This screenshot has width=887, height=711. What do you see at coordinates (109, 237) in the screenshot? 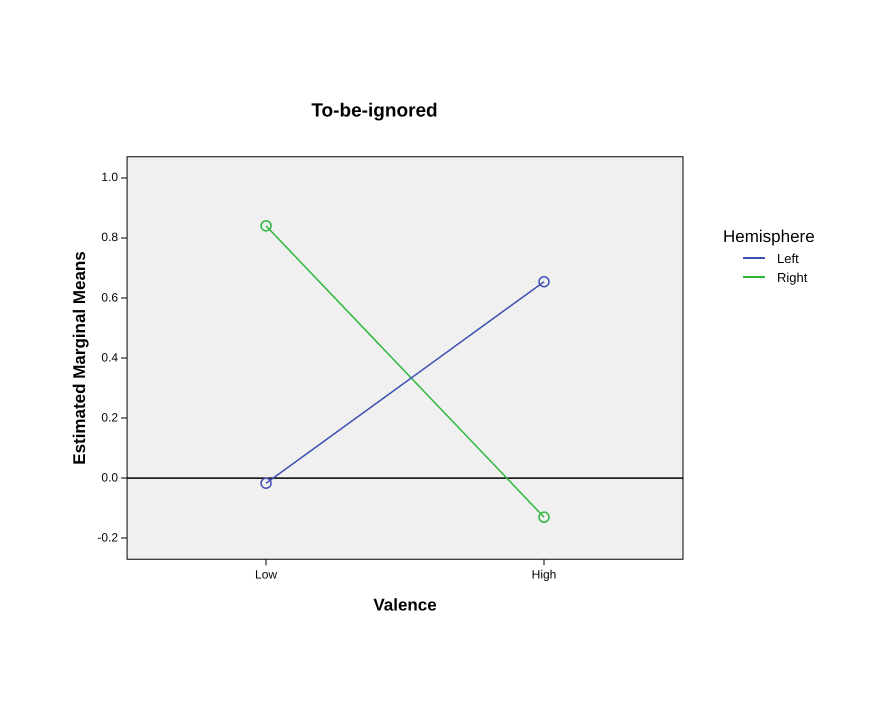
I see `y-tick-label: 0.8` at bounding box center [109, 237].